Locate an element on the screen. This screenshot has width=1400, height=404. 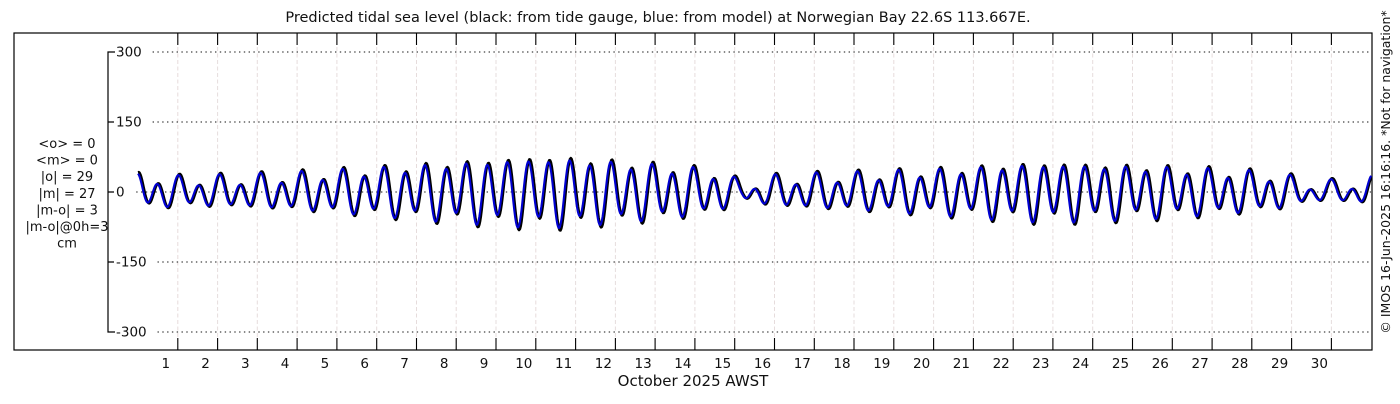
y-axis-labels: 300 150 0 -150 -300 is located at coordinates (131, 193).